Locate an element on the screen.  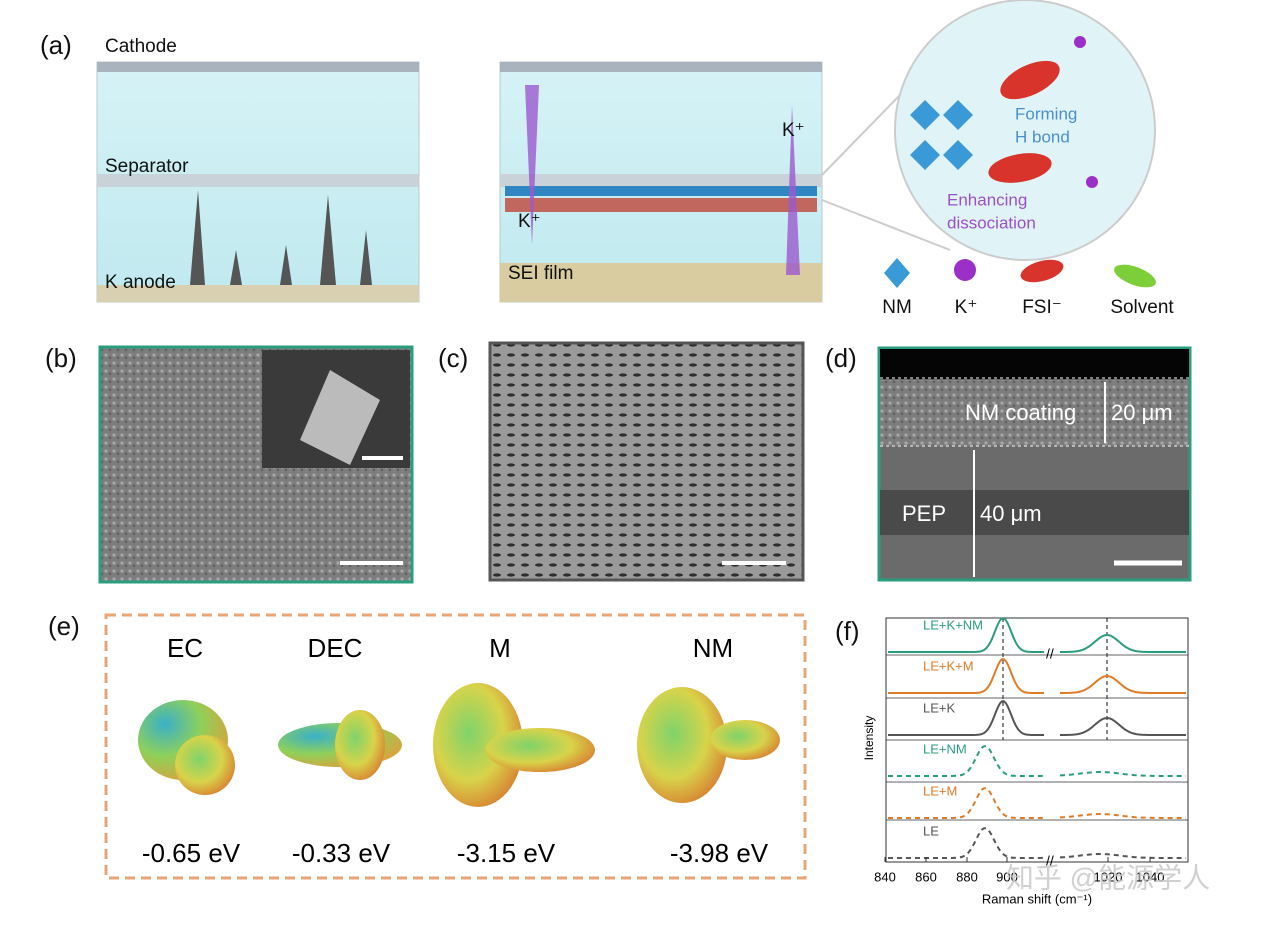
zoom-circle is located at coordinates (988, 130).